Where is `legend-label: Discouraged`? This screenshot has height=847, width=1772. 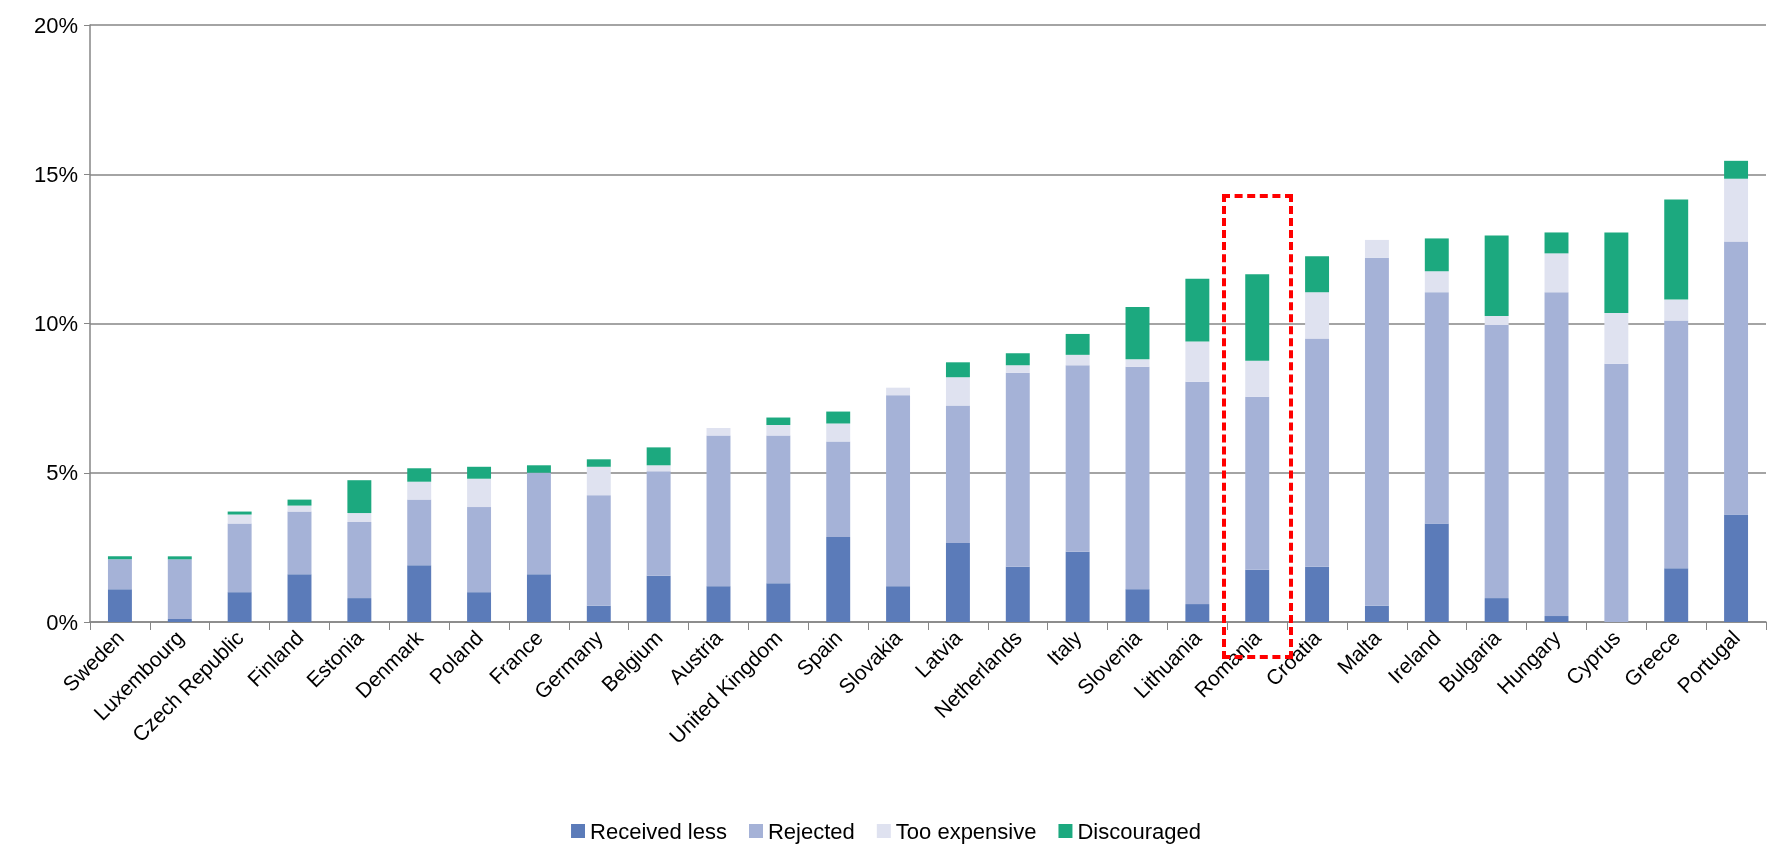
legend-label: Discouraged is located at coordinates (1139, 831).